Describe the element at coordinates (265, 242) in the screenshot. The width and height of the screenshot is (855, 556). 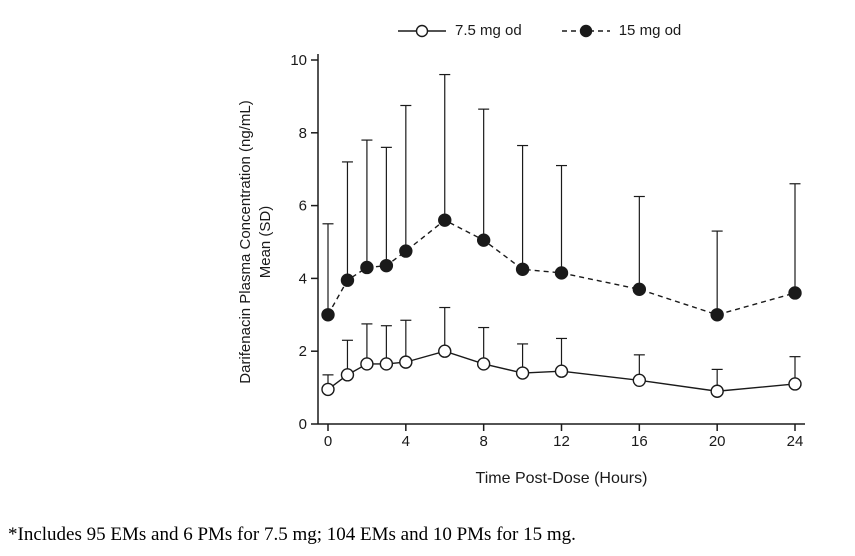
I see `y-axis-label-line2: Mean (SD)` at that location.